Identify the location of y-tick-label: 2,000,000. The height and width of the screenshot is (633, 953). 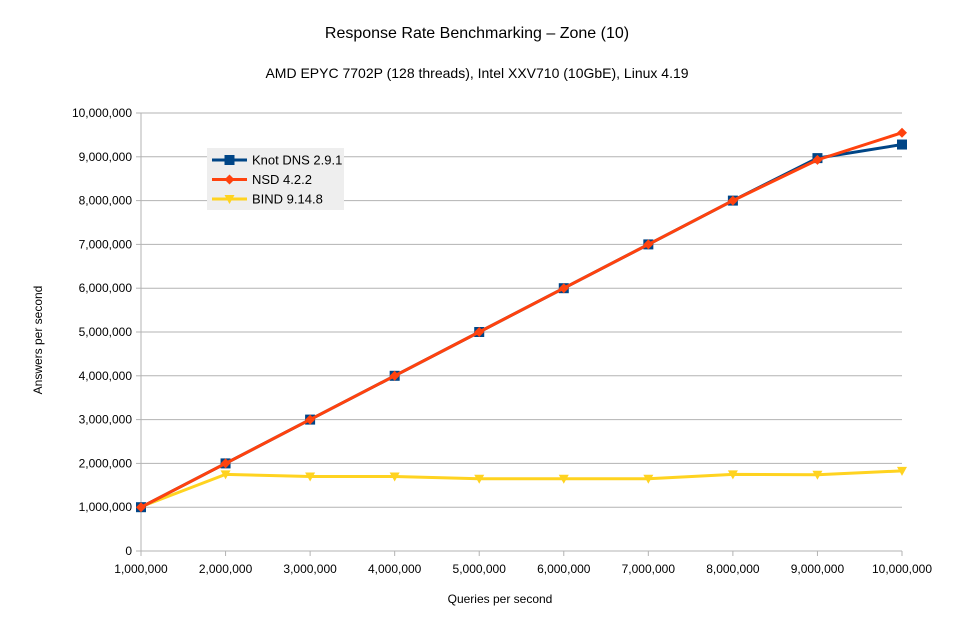
(106, 463).